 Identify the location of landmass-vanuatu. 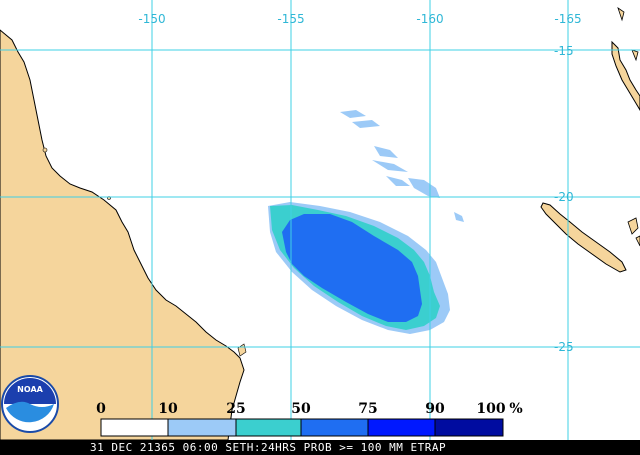
(625, 75).